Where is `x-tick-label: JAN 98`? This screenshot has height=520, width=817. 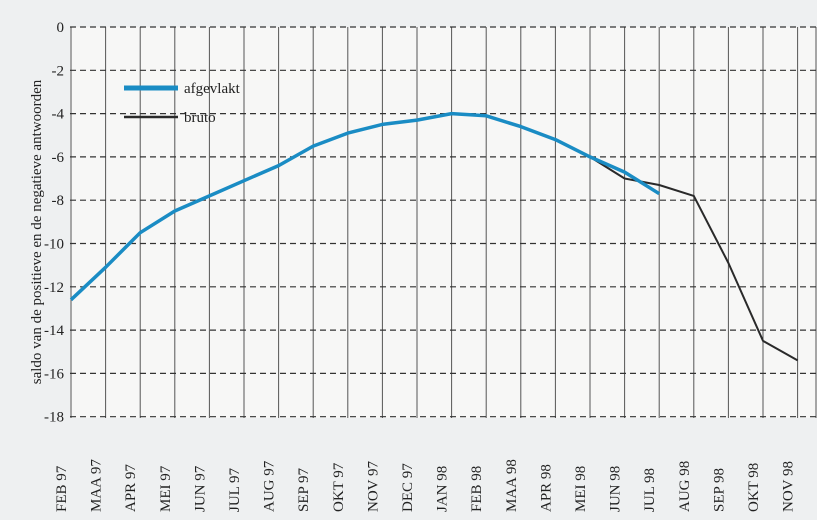
x-tick-label: JAN 98 is located at coordinates (443, 489).